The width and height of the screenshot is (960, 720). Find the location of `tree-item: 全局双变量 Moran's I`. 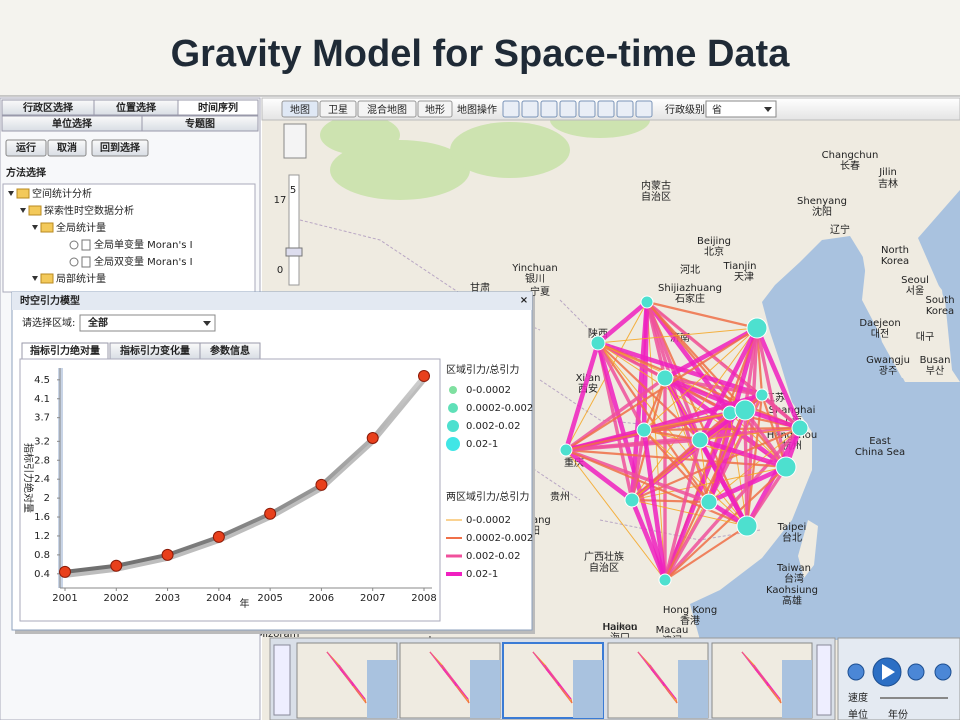

tree-item: 全局双变量 Moran's I is located at coordinates (143, 261).